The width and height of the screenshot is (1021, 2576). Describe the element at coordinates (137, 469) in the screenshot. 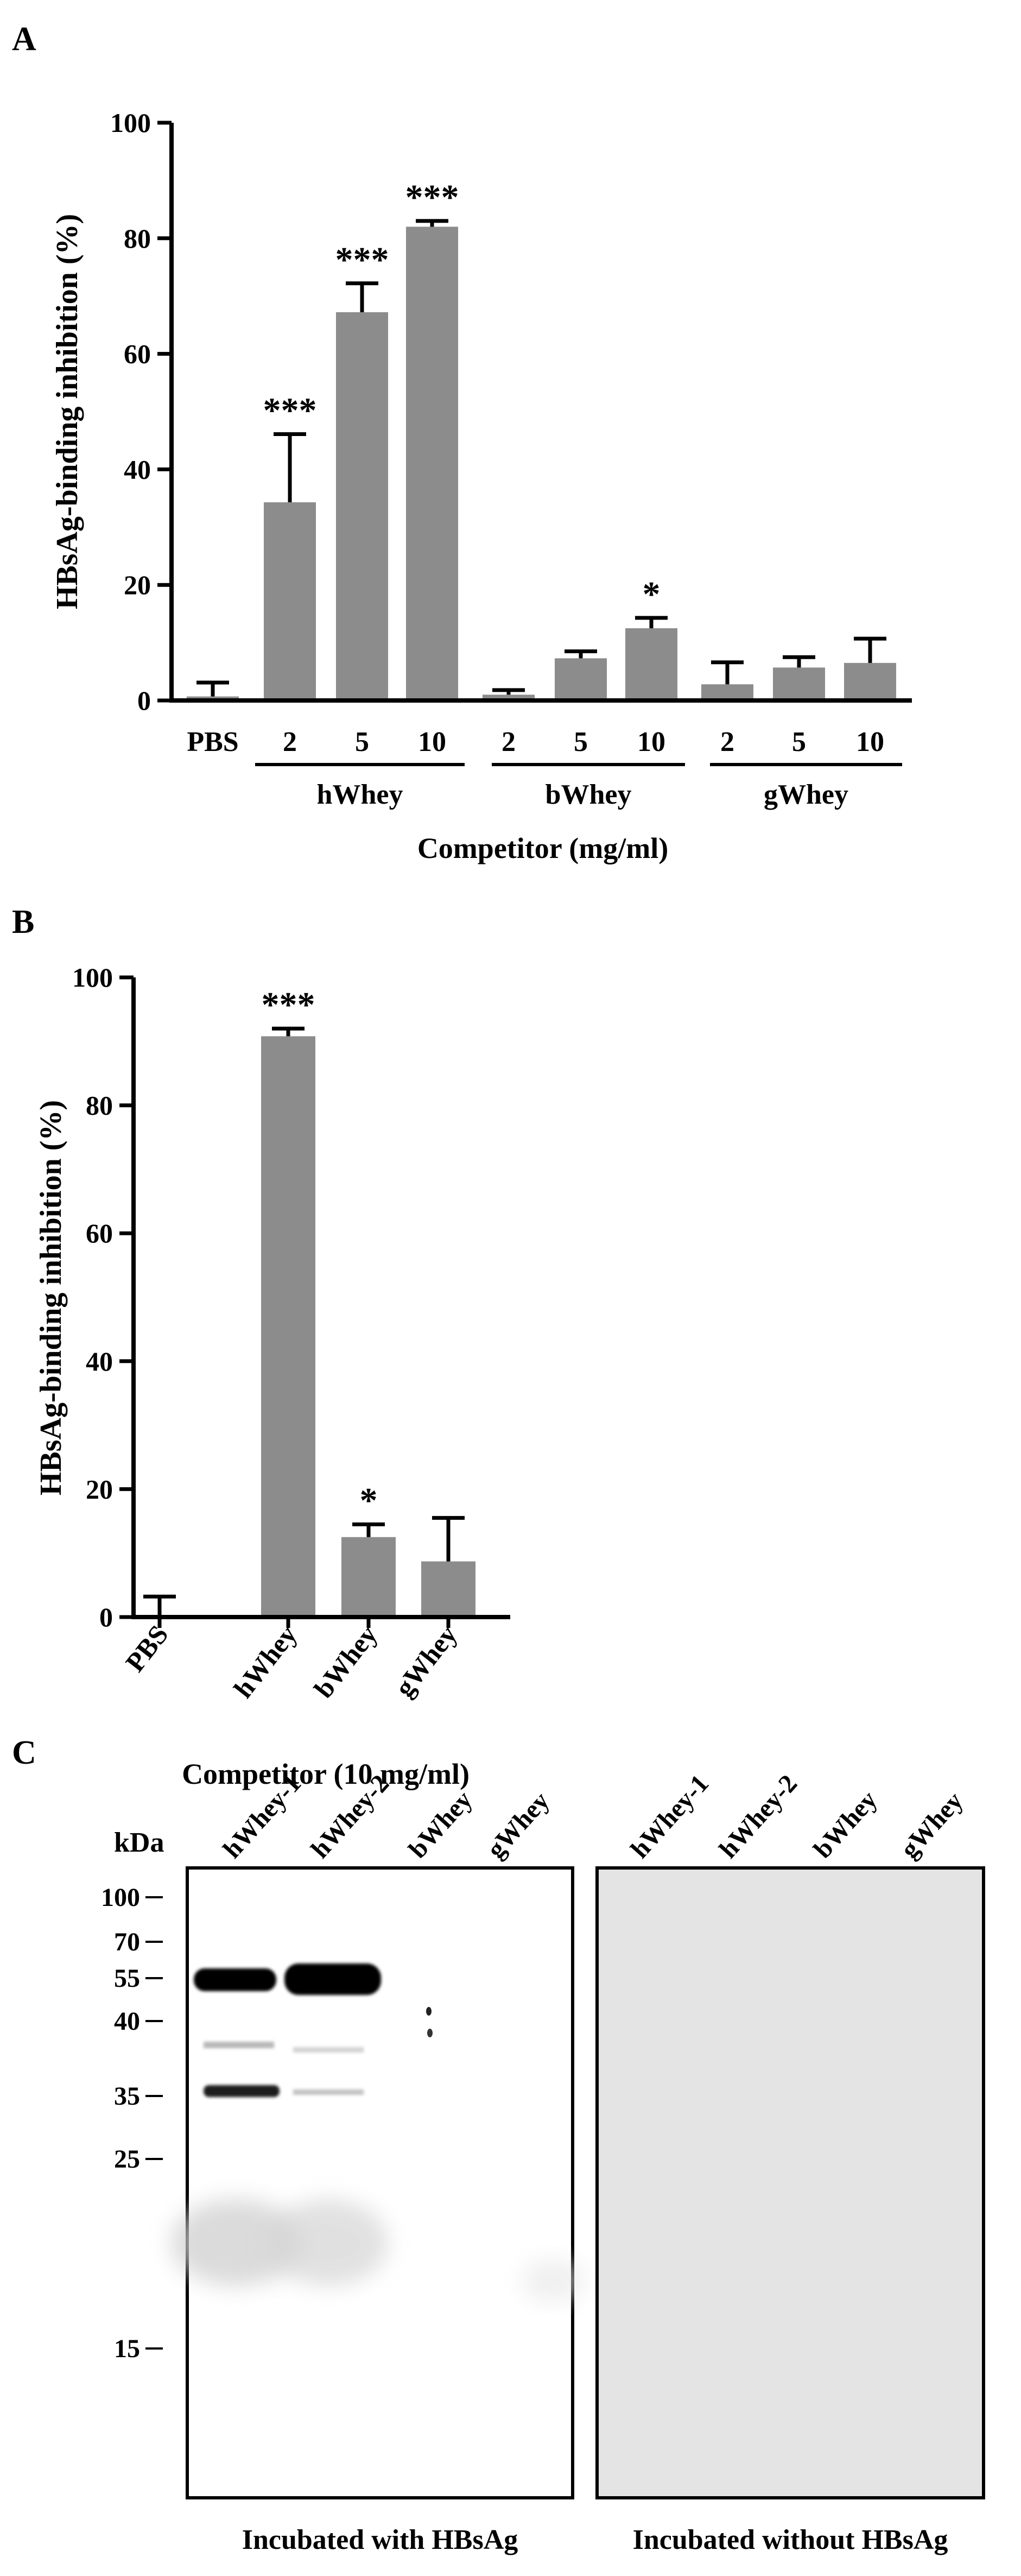

I see `chart-a-y-tick-label-2: 40` at that location.